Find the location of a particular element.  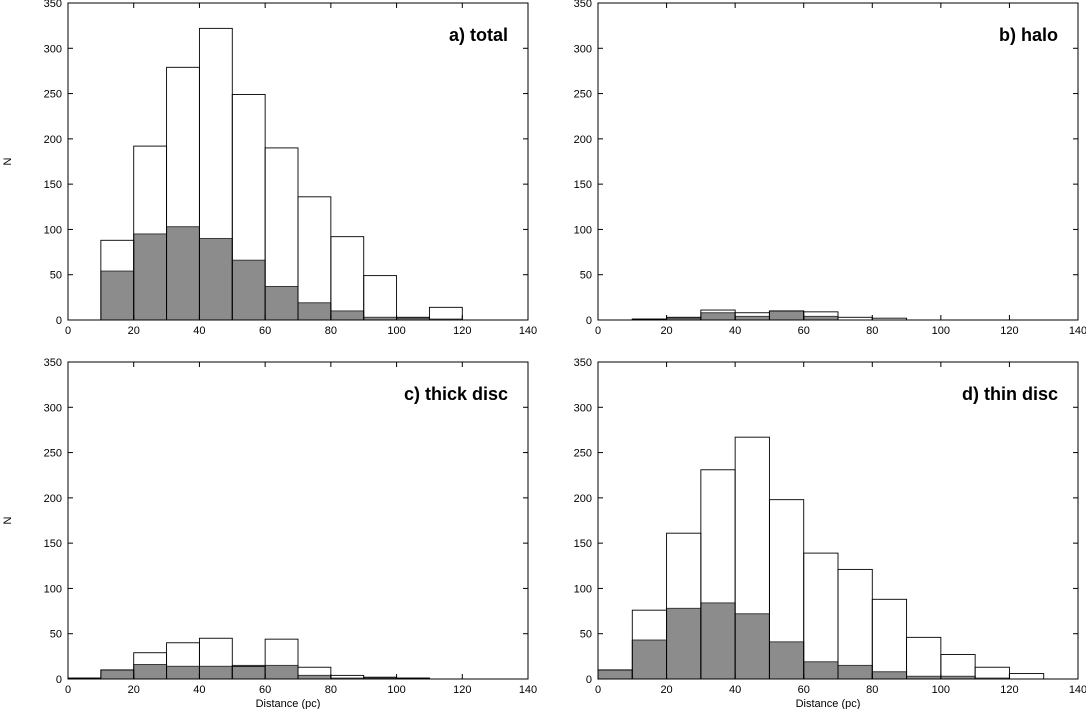

panel-title: c) thick disc is located at coordinates (456, 394).